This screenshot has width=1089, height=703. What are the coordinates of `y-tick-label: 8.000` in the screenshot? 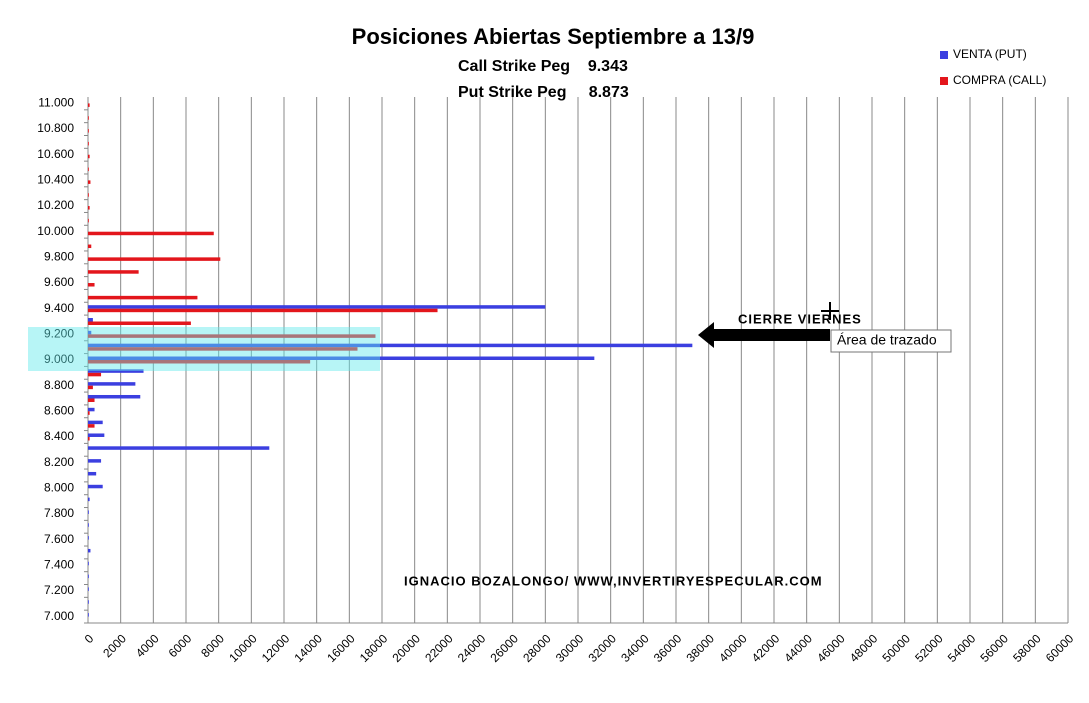 It's located at (59, 487).